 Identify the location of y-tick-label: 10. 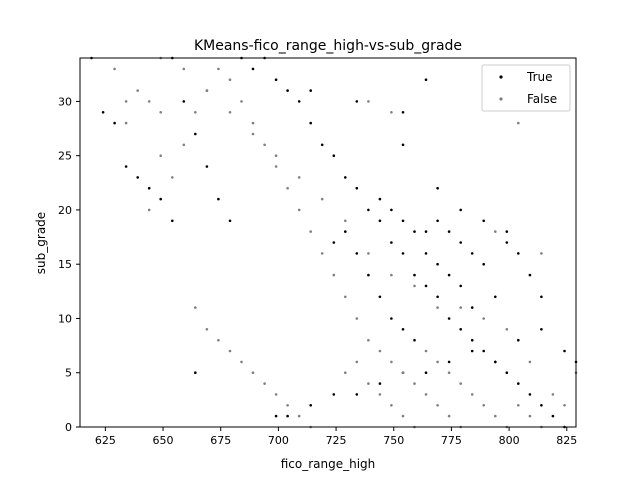
(65, 318).